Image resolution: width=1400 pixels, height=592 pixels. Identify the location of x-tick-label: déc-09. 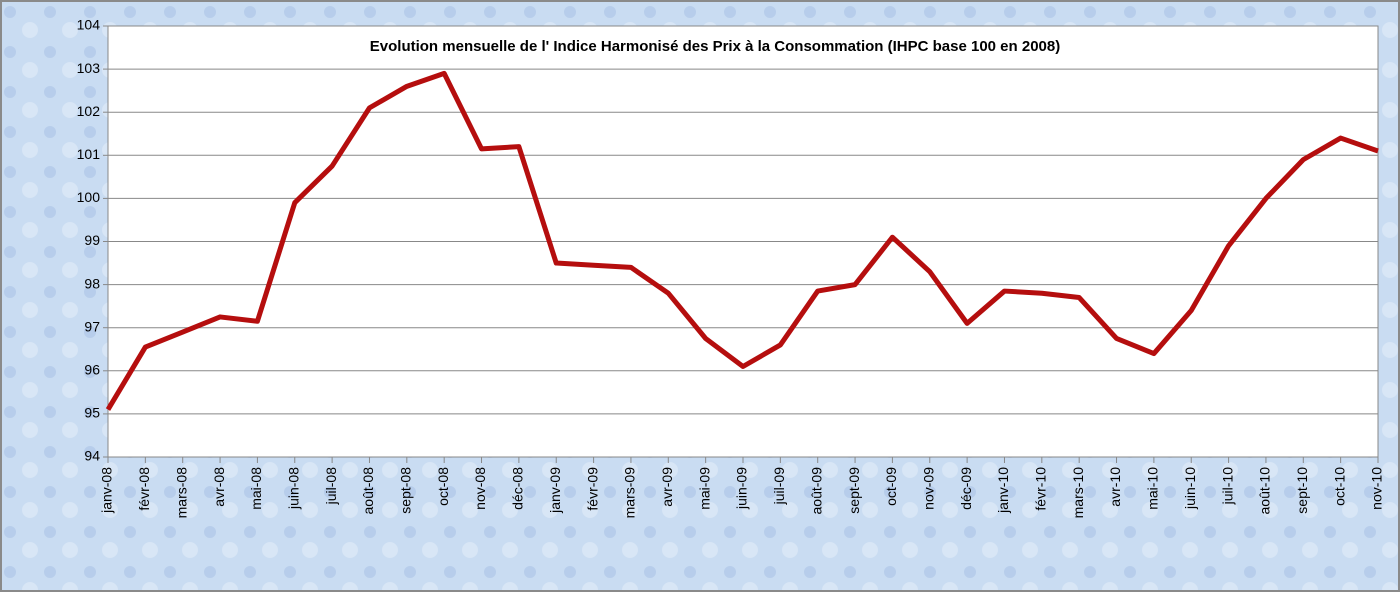
(966, 488).